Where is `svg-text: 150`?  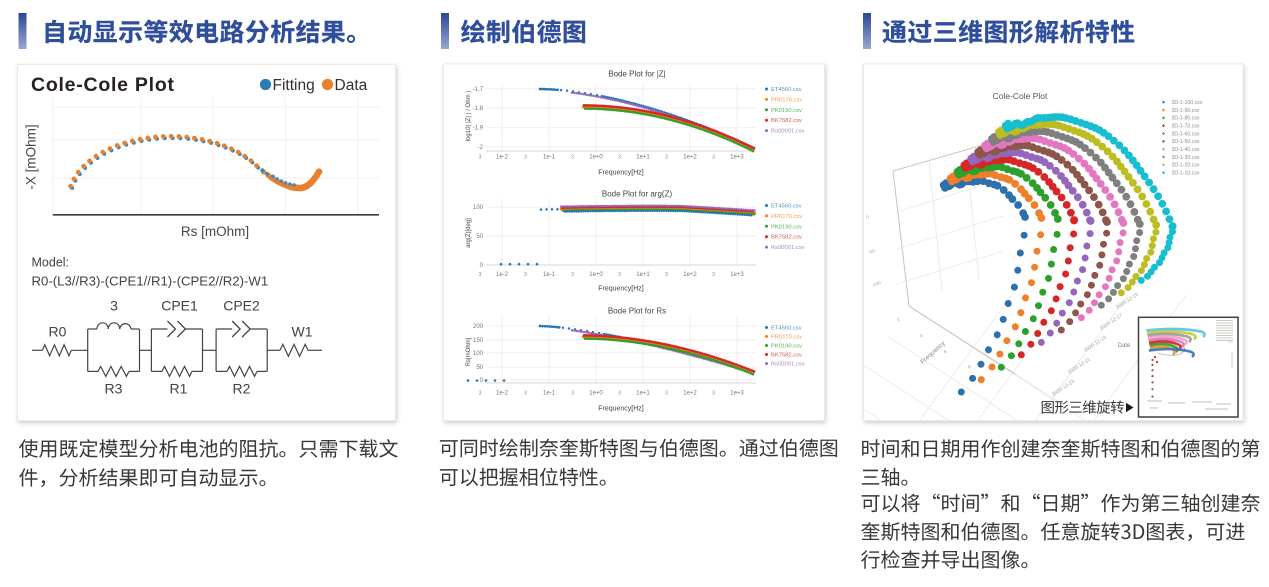 svg-text: 150 is located at coordinates (478, 341).